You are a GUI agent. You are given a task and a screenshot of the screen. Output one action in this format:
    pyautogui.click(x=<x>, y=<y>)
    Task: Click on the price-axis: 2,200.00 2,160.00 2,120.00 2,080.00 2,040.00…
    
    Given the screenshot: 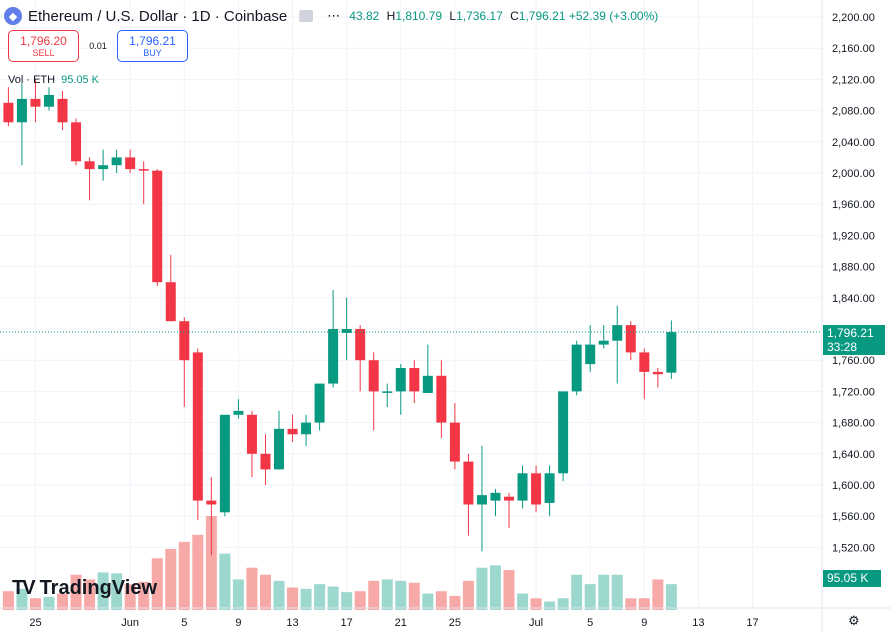 What is the action you would take?
    pyautogui.click(x=848, y=316)
    